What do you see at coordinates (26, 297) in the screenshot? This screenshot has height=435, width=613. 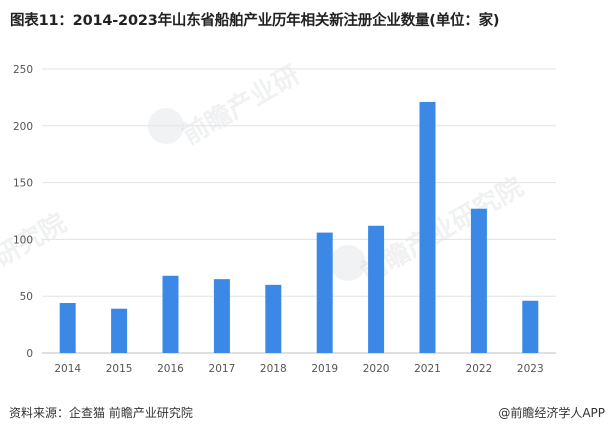 I see `y-tick-label: 50` at bounding box center [26, 297].